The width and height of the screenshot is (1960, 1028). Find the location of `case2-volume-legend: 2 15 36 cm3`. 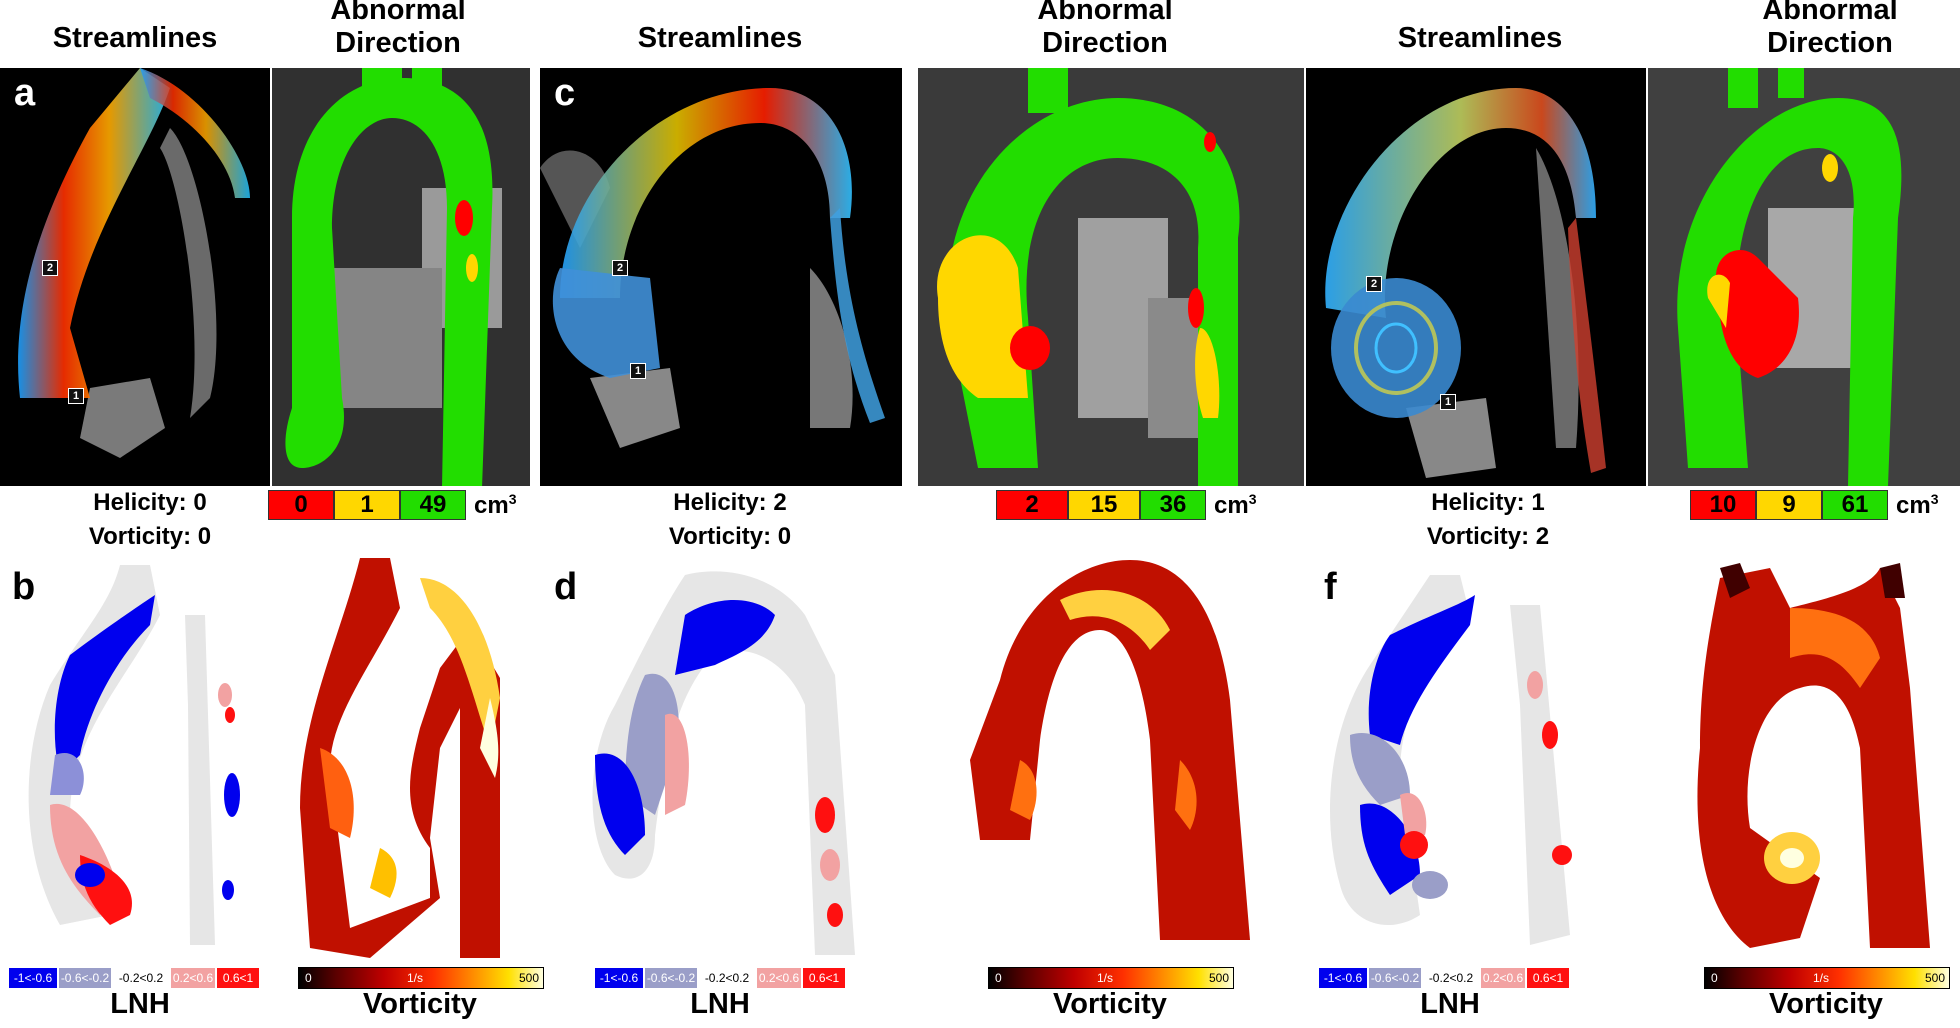

case2-volume-legend: 2 15 36 cm3 is located at coordinates (1126, 505).